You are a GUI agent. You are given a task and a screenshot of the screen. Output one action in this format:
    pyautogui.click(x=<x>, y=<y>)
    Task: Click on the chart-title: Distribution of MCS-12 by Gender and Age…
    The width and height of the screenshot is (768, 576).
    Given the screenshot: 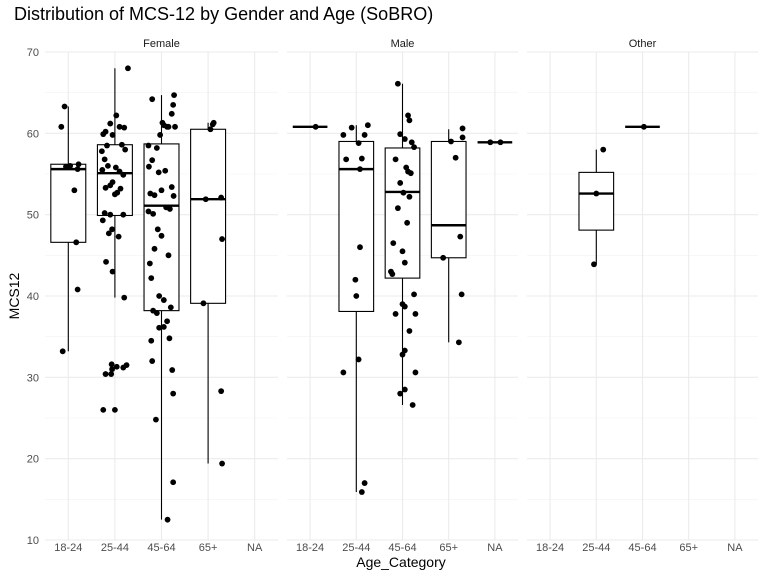 What is the action you would take?
    pyautogui.click(x=223, y=14)
    